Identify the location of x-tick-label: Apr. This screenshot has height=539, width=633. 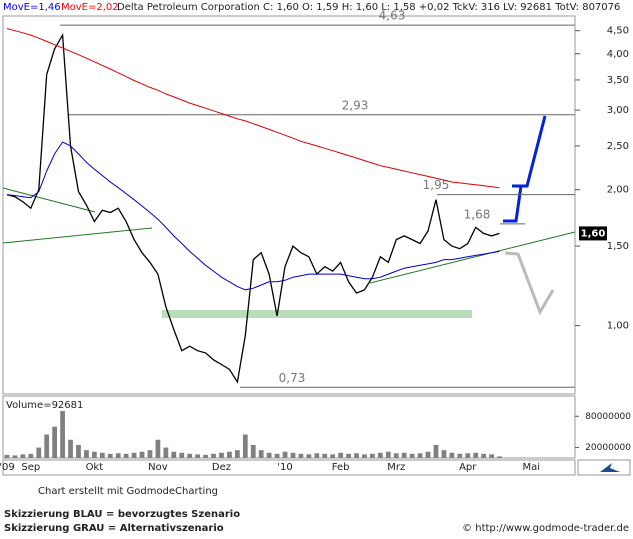
(468, 467).